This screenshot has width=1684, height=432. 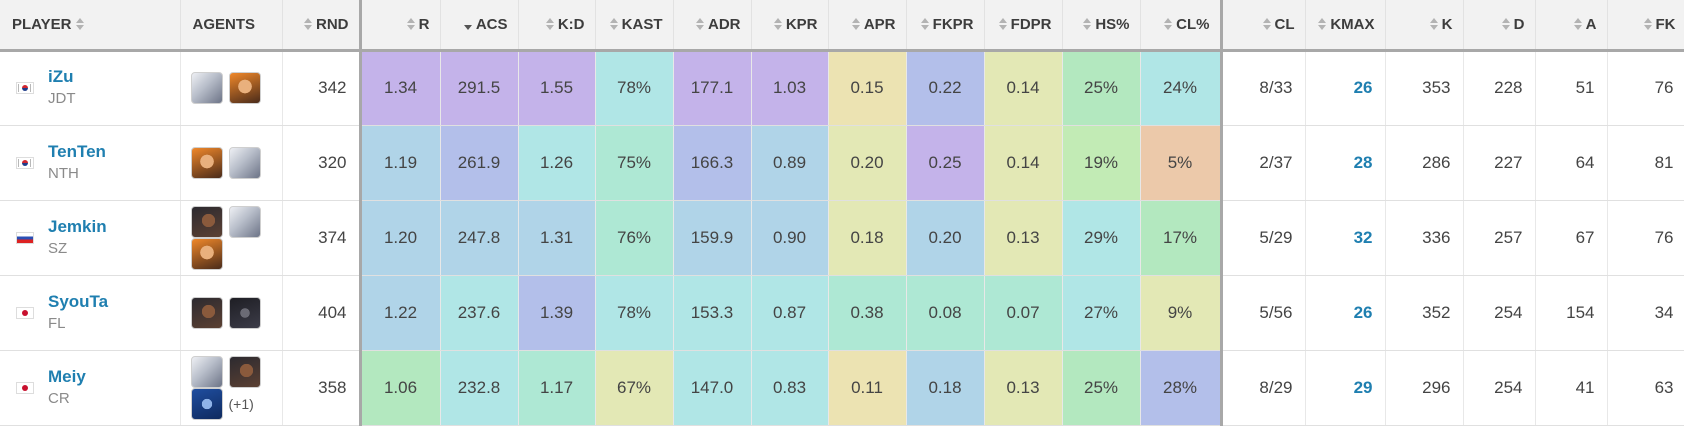 I want to click on assists-cell: 51, so click(x=1571, y=88).